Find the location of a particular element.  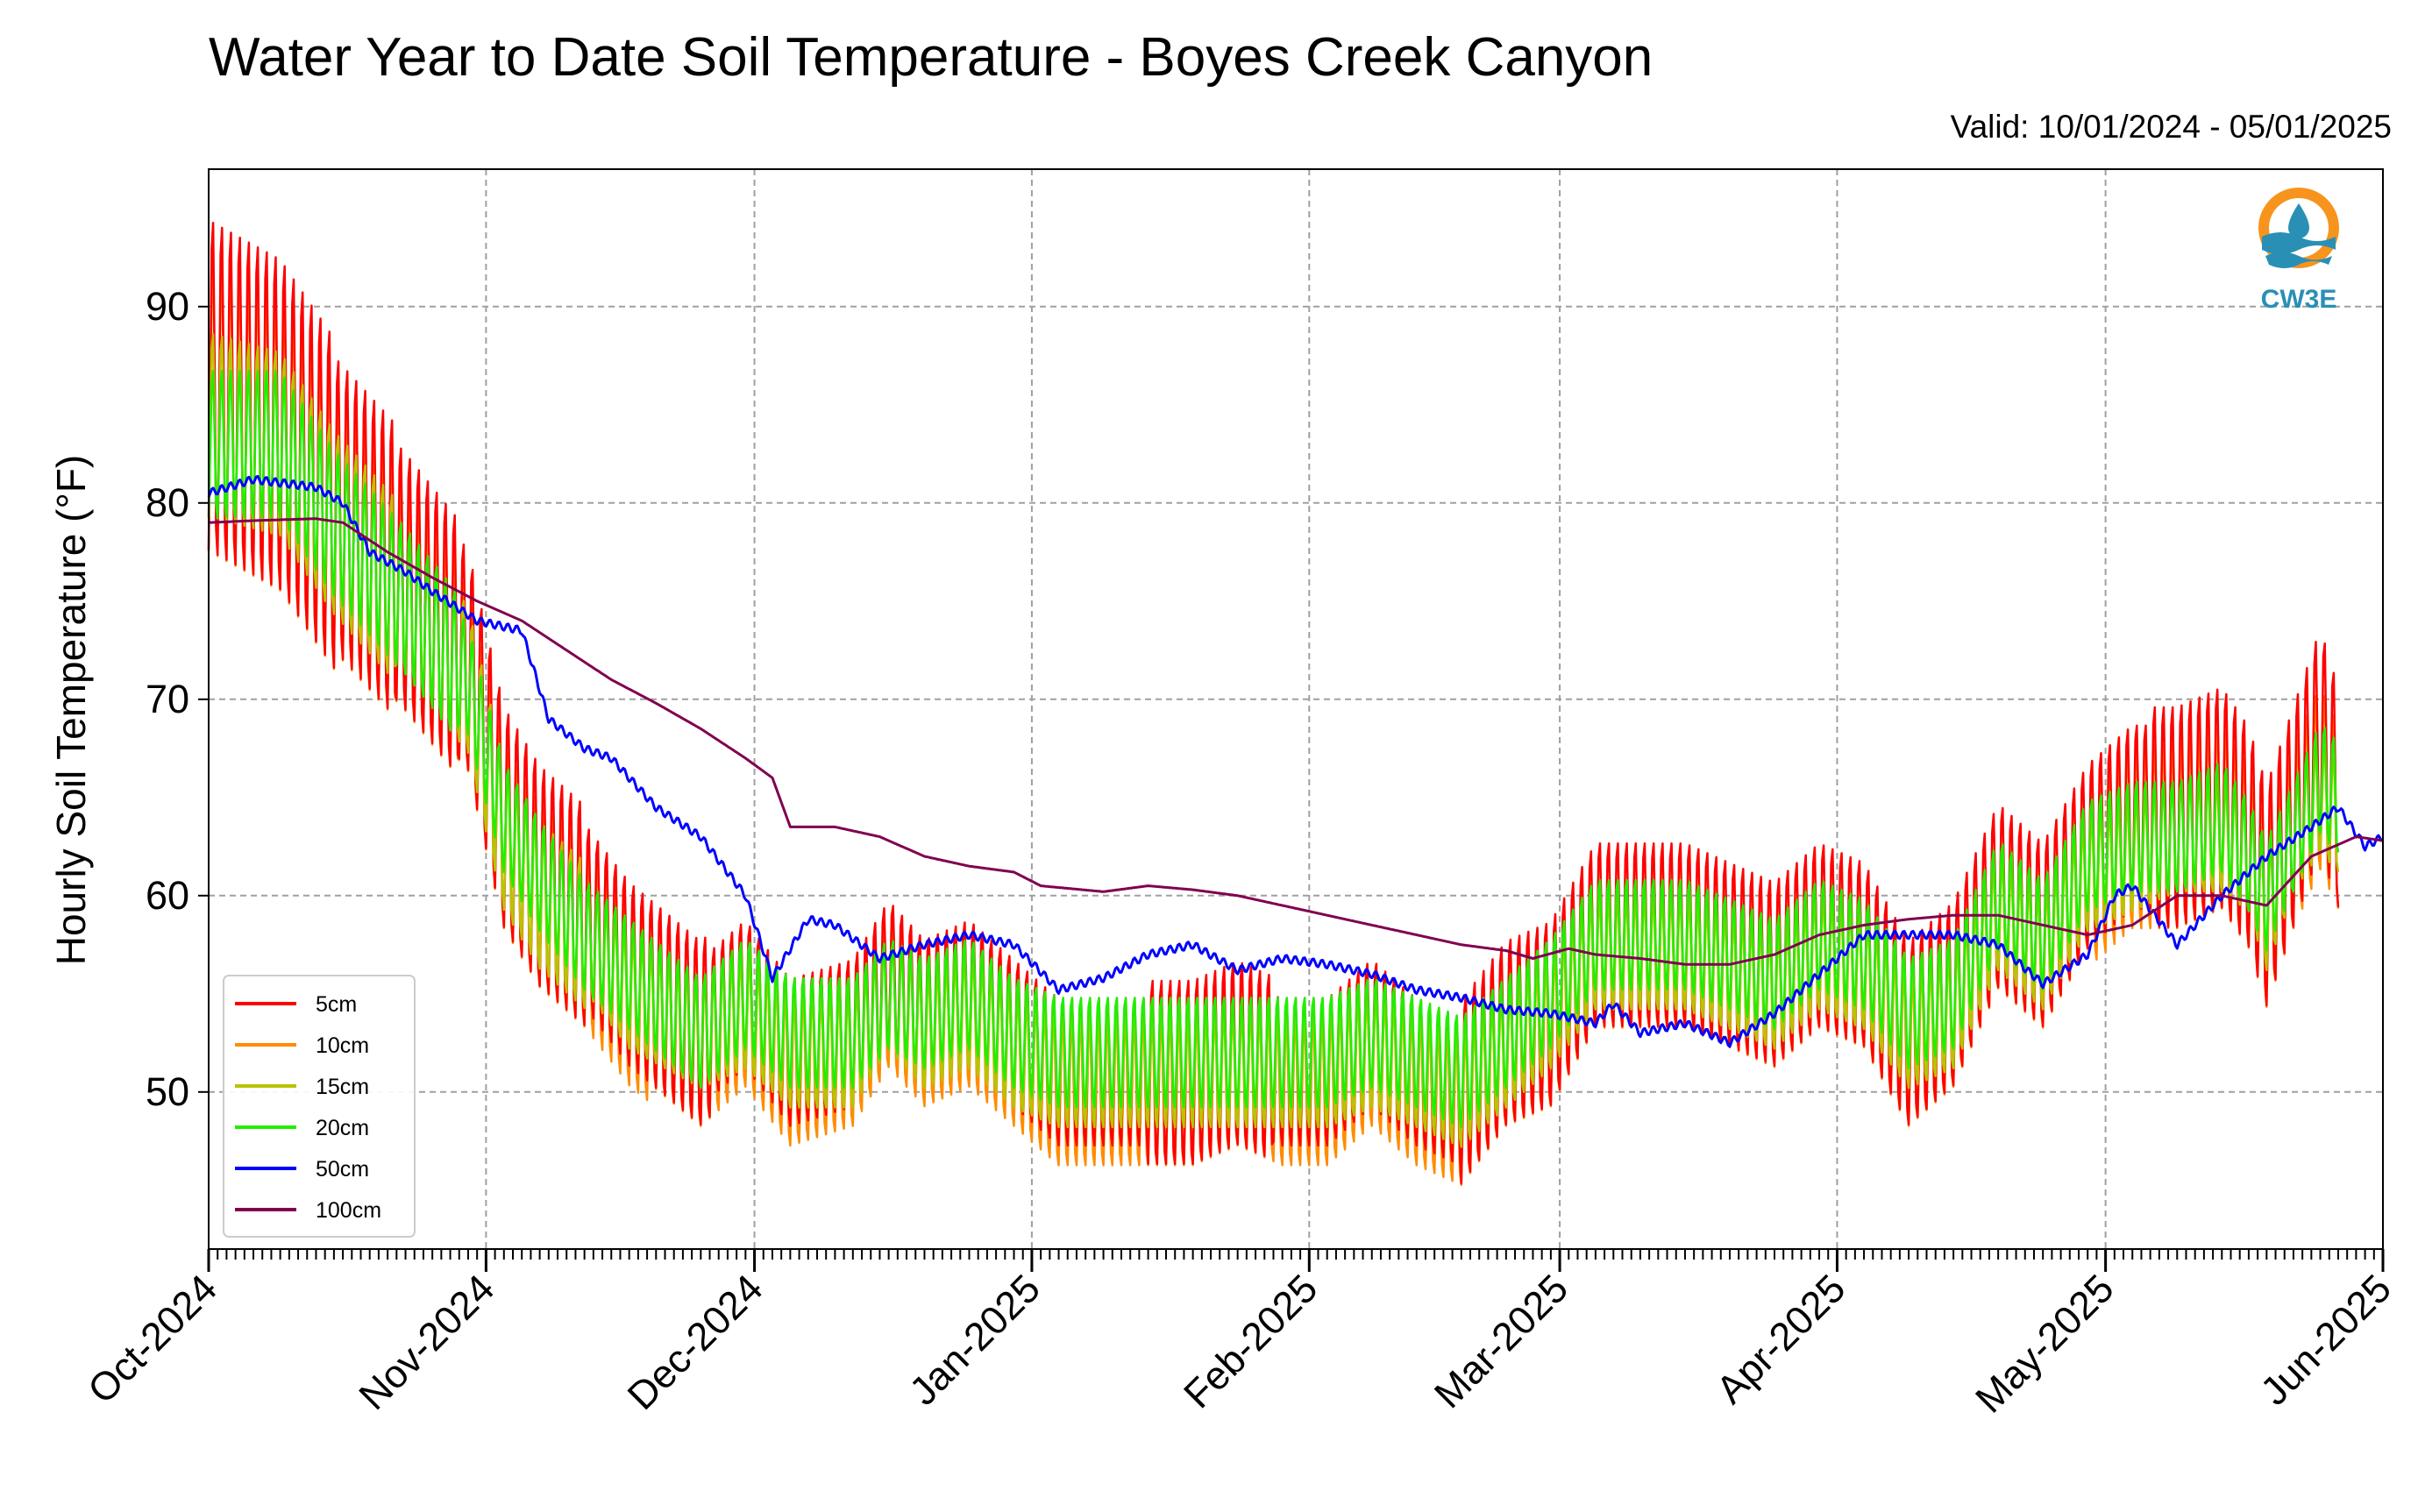

logo-text: CW3E is located at coordinates (2299, 299).